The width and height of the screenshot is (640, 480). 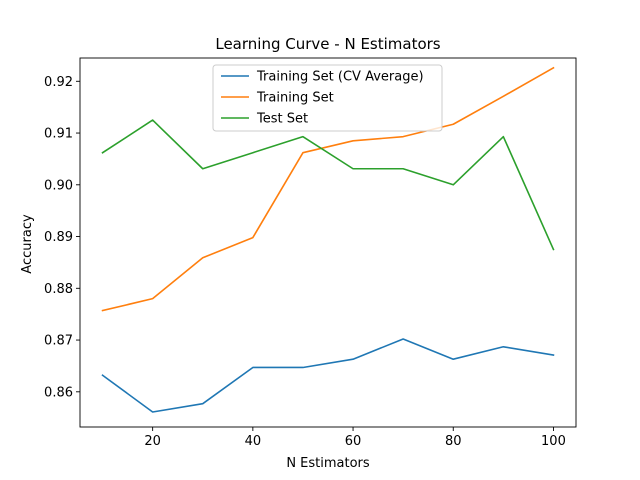 I want to click on x-axis-title: N Estimators, so click(x=328, y=463).